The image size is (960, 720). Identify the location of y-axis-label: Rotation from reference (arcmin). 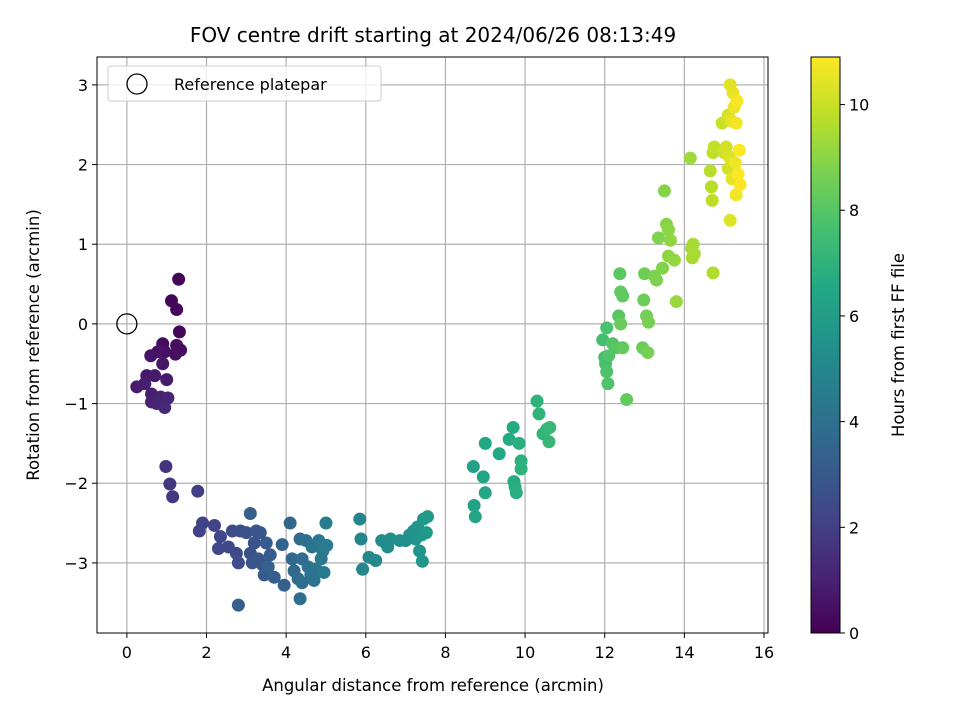
(33, 345).